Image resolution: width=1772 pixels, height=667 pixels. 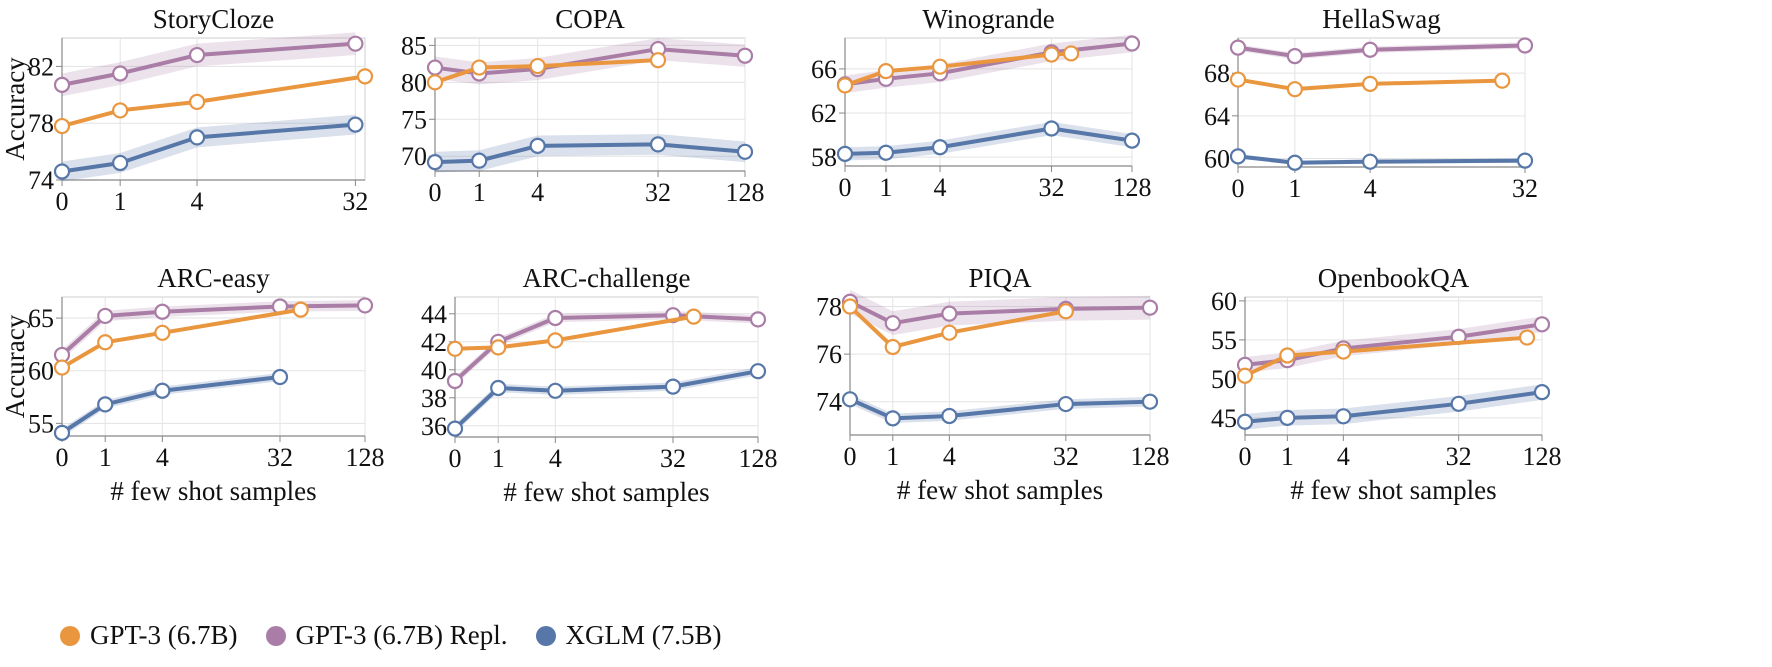 I want to click on legend-swatch-xglm, so click(x=545, y=635).